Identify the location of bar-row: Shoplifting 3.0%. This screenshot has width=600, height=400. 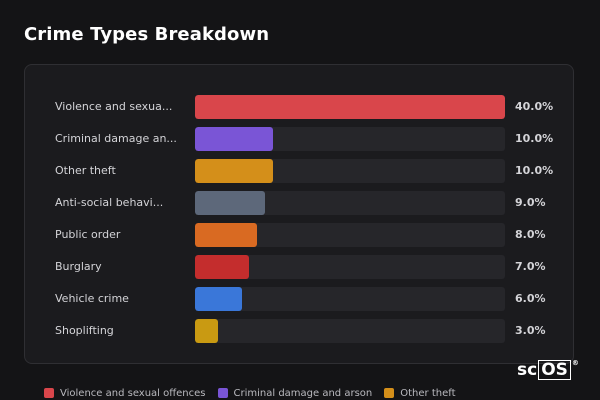
(300, 331).